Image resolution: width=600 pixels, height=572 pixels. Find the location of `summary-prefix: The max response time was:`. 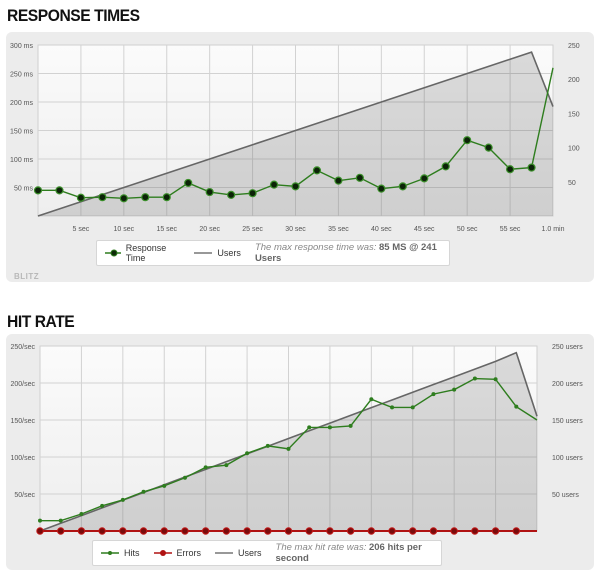

summary-prefix: The max response time was: is located at coordinates (315, 247).